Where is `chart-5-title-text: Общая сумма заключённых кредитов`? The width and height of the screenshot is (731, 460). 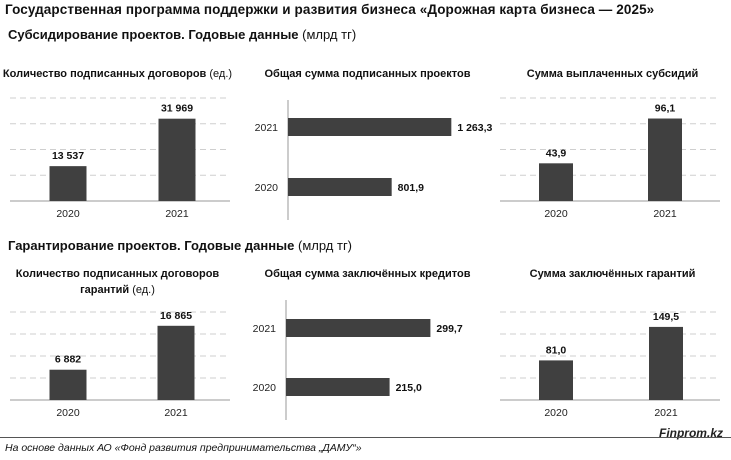
chart-5-title-text: Общая сумма заключённых кредитов is located at coordinates (367, 274).